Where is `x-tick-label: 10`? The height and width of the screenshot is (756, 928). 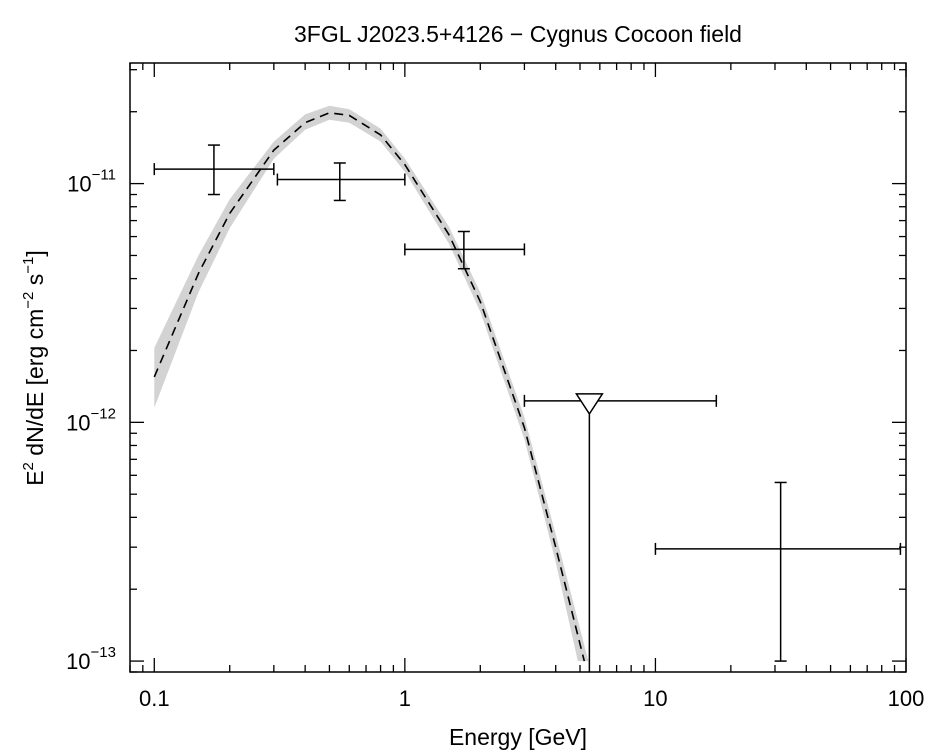 x-tick-label: 10 is located at coordinates (655, 698).